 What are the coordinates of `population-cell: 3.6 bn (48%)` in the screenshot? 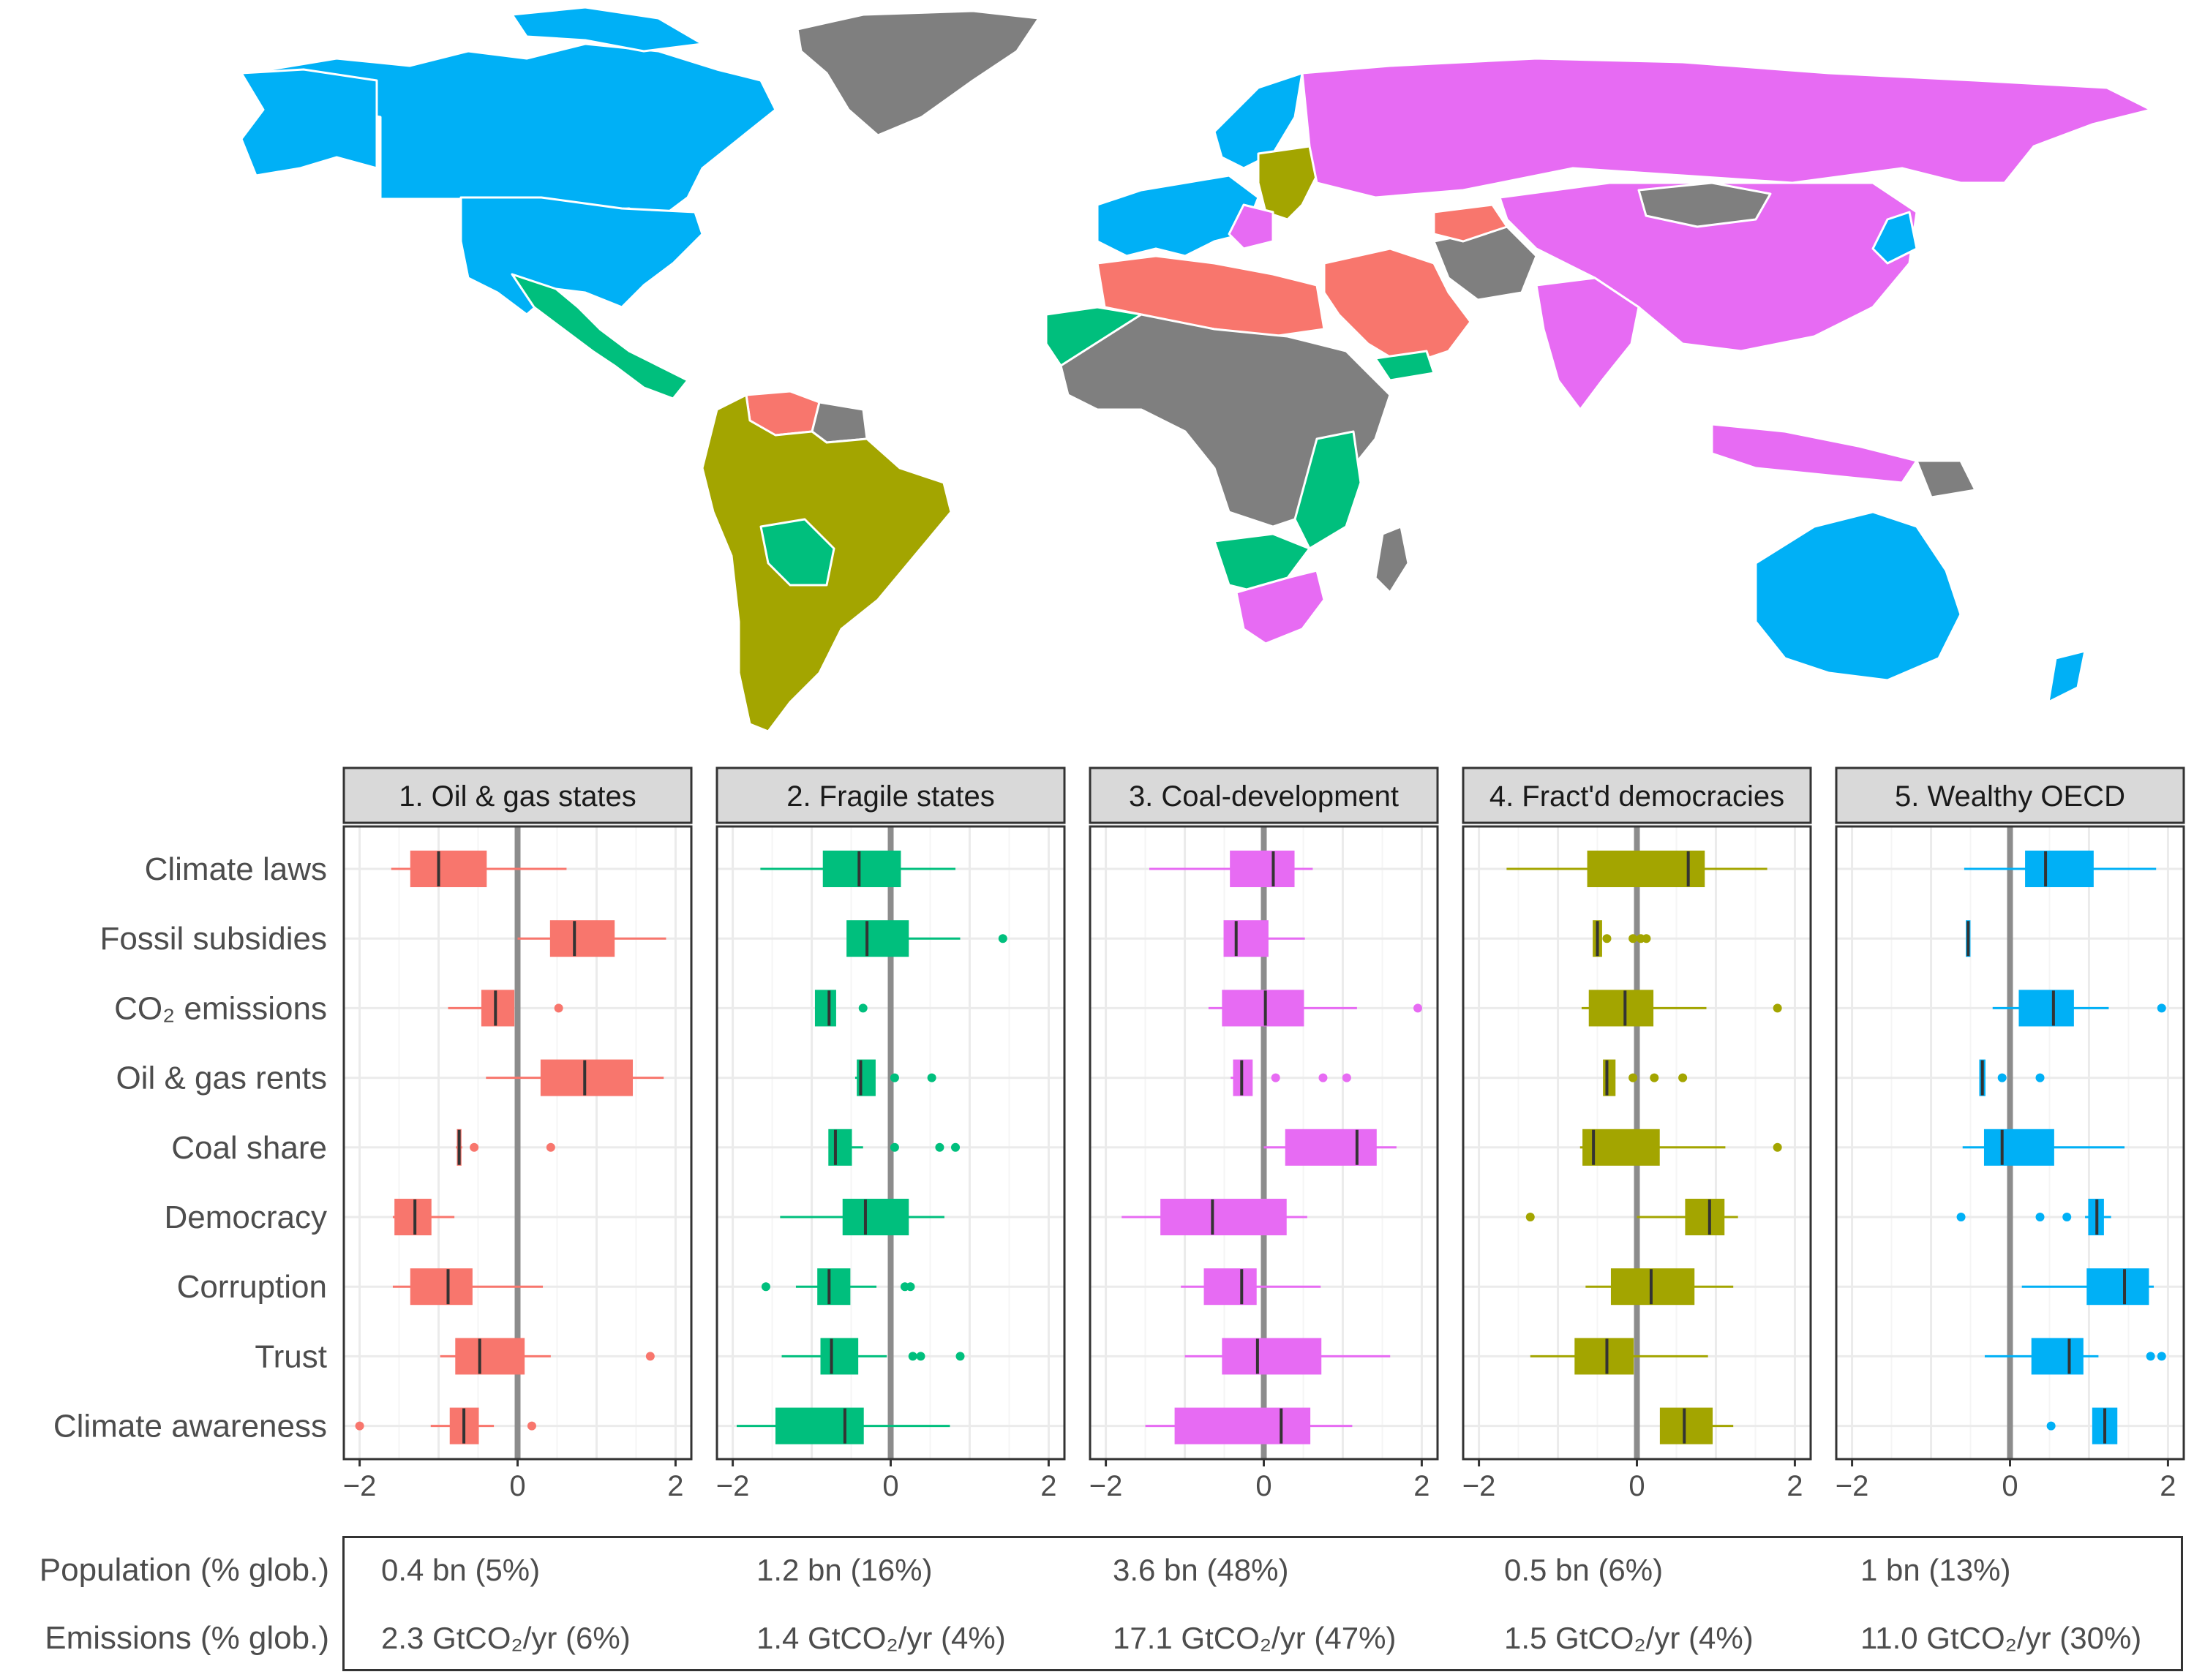 It's located at (1201, 1570).